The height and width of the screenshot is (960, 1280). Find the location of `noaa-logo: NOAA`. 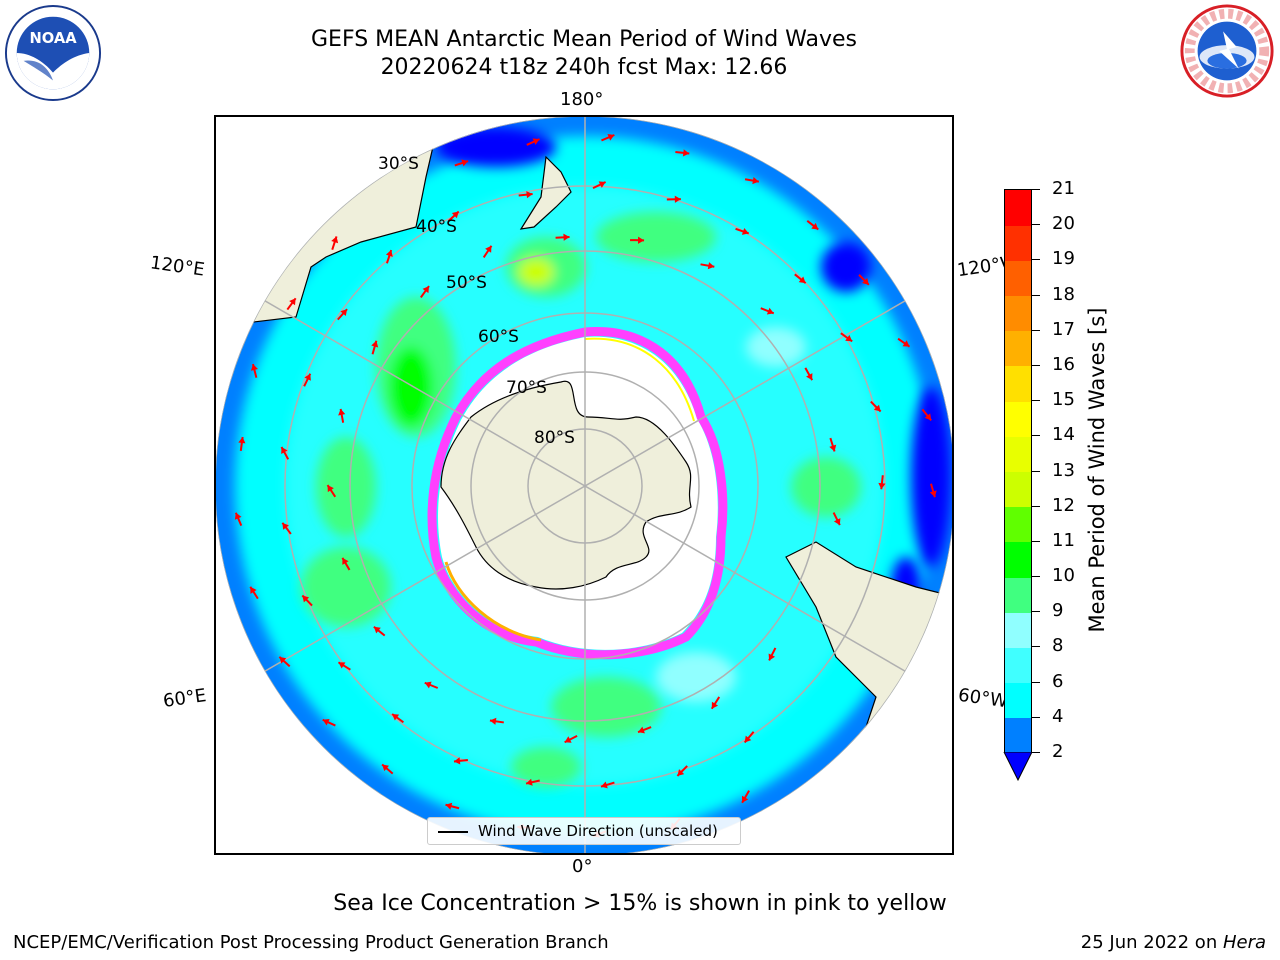

noaa-logo: NOAA is located at coordinates (53, 53).